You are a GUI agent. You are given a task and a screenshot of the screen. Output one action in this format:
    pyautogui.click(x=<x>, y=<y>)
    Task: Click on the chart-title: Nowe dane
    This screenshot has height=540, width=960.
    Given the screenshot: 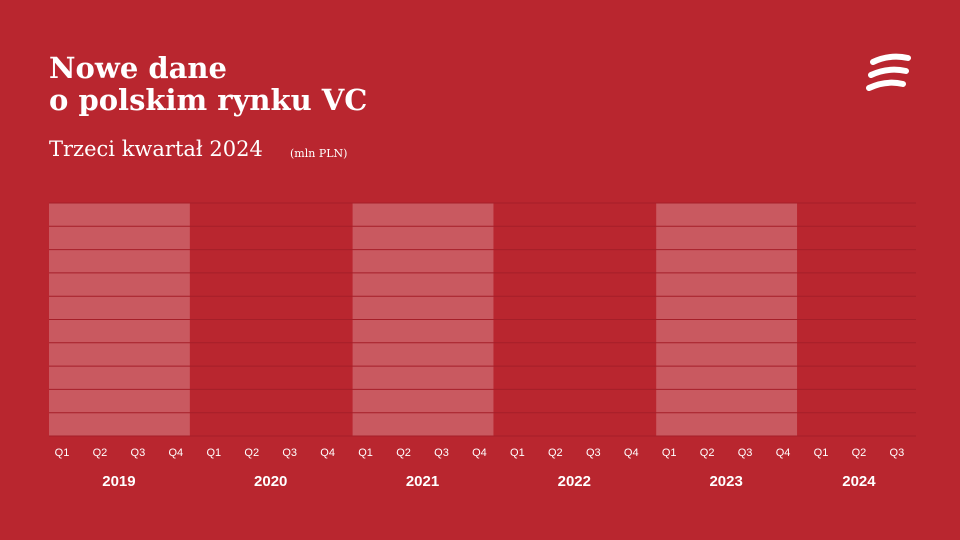 What is the action you would take?
    pyautogui.click(x=138, y=68)
    